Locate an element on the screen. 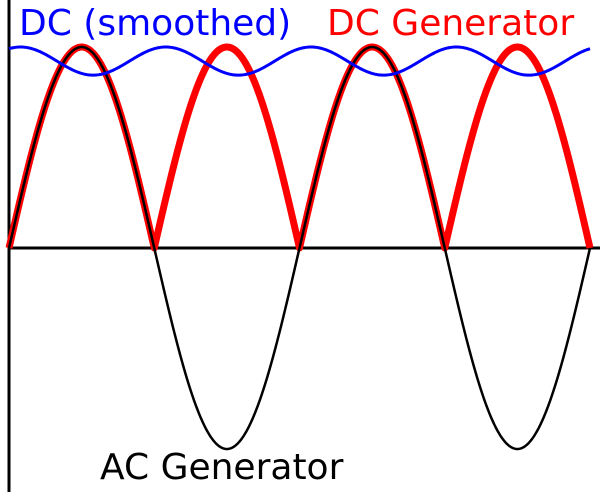 The image size is (600, 500). ac-generator-label: AC Generator is located at coordinates (222, 467).